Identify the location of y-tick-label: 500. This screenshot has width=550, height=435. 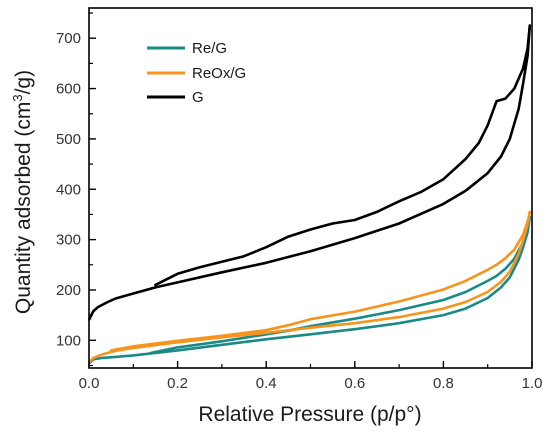
(68, 139).